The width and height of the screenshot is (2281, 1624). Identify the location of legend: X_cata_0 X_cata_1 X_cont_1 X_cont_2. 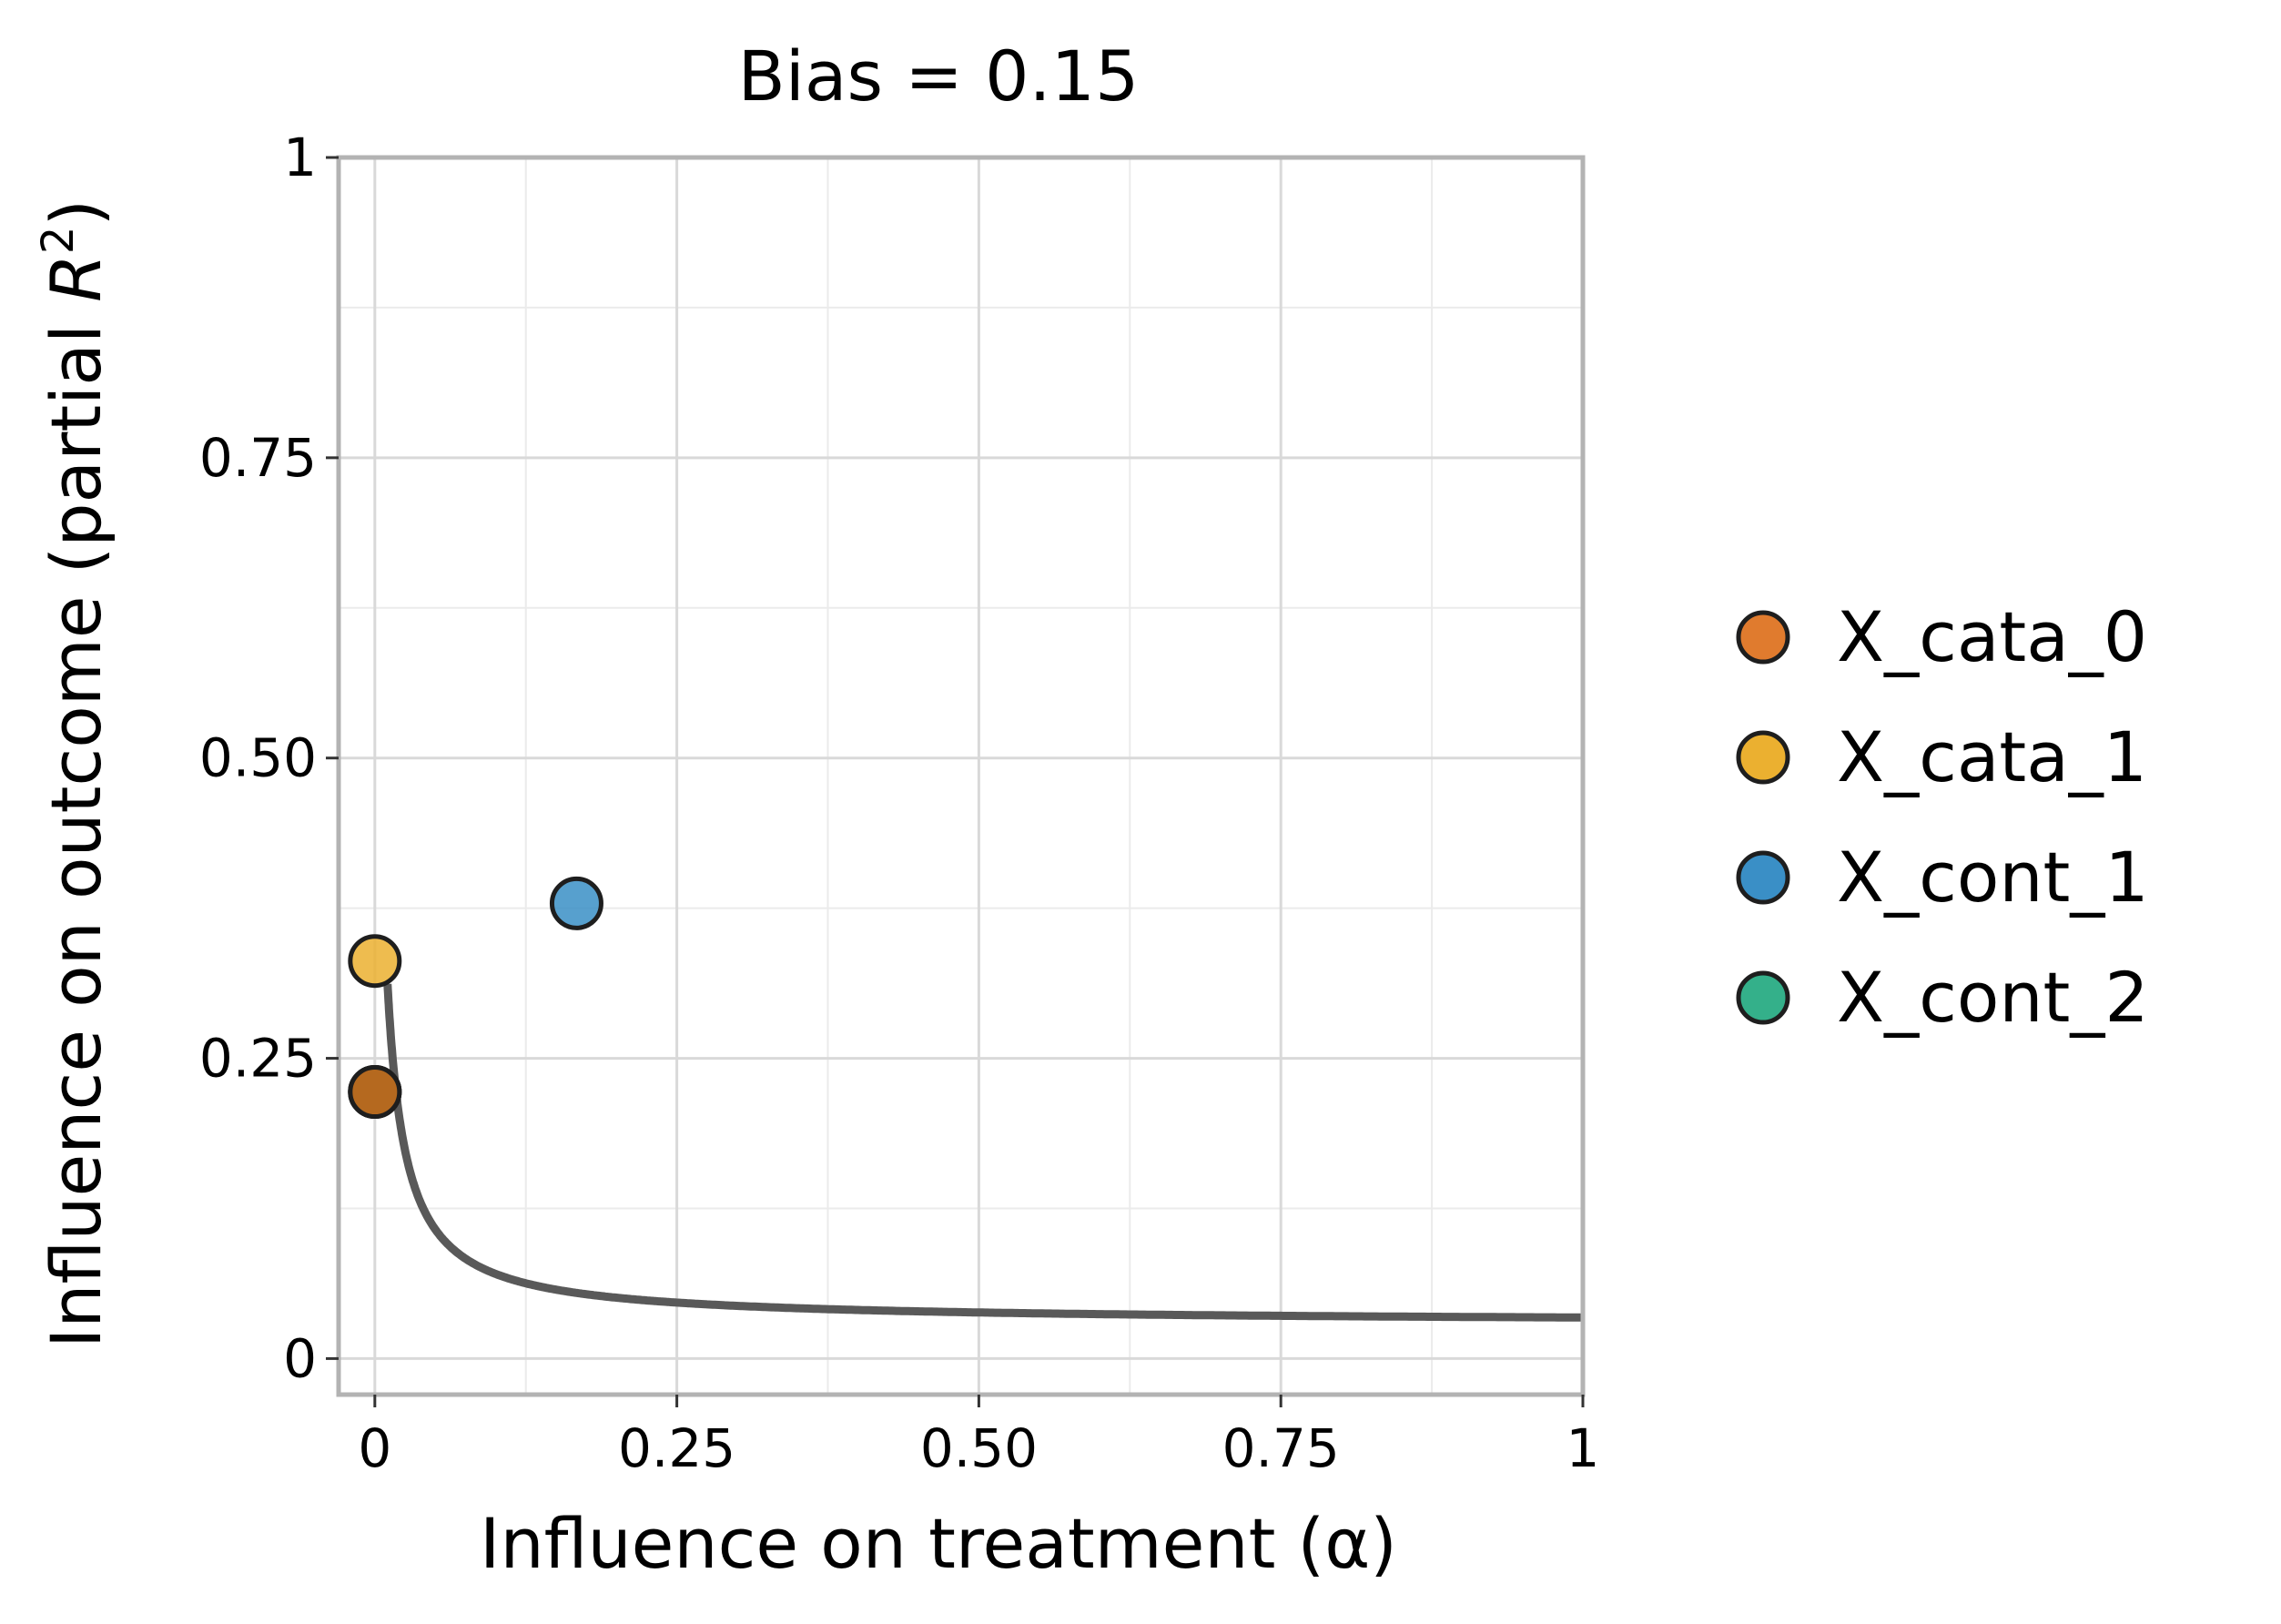
(1942, 817).